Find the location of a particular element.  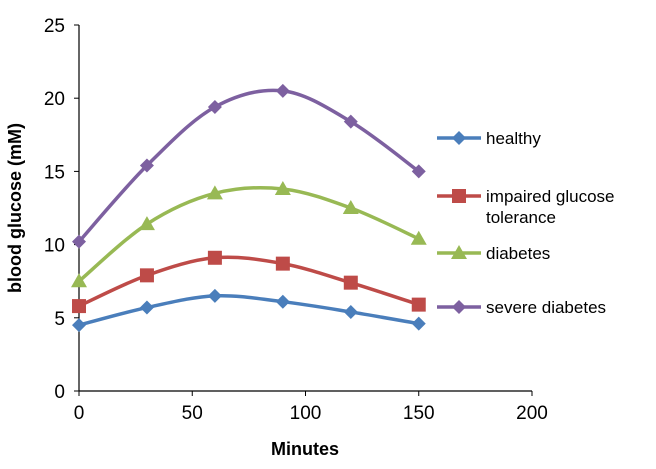

legend-label-severe-diabetes: severe diabetes is located at coordinates (546, 307).